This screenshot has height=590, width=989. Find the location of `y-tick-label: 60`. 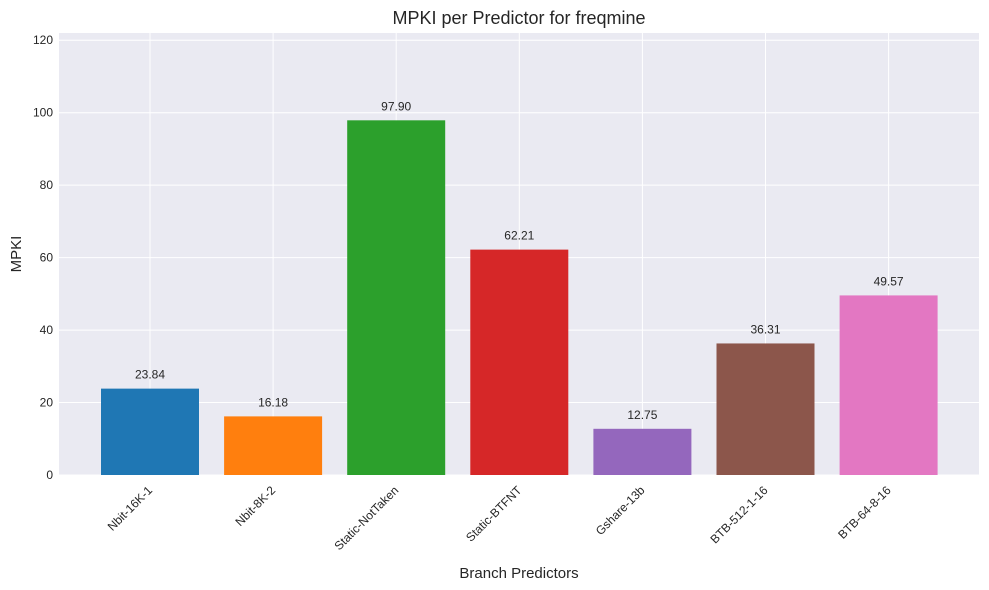

y-tick-label: 60 is located at coordinates (47, 258).